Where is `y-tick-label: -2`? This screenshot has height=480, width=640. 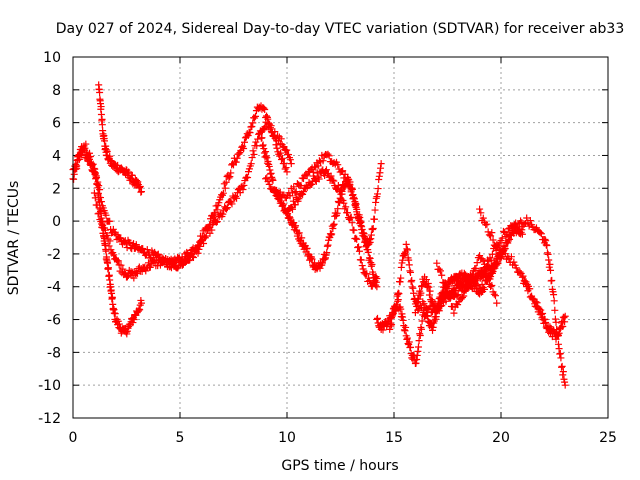 y-tick-label: -2 is located at coordinates (54, 255).